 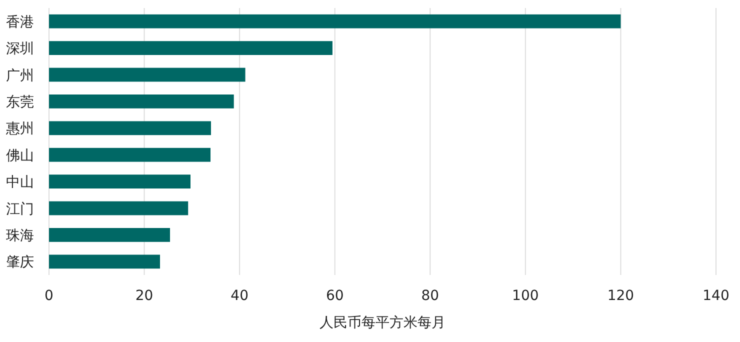 What do you see at coordinates (620, 296) in the screenshot?
I see `x-tick-label: 120` at bounding box center [620, 296].